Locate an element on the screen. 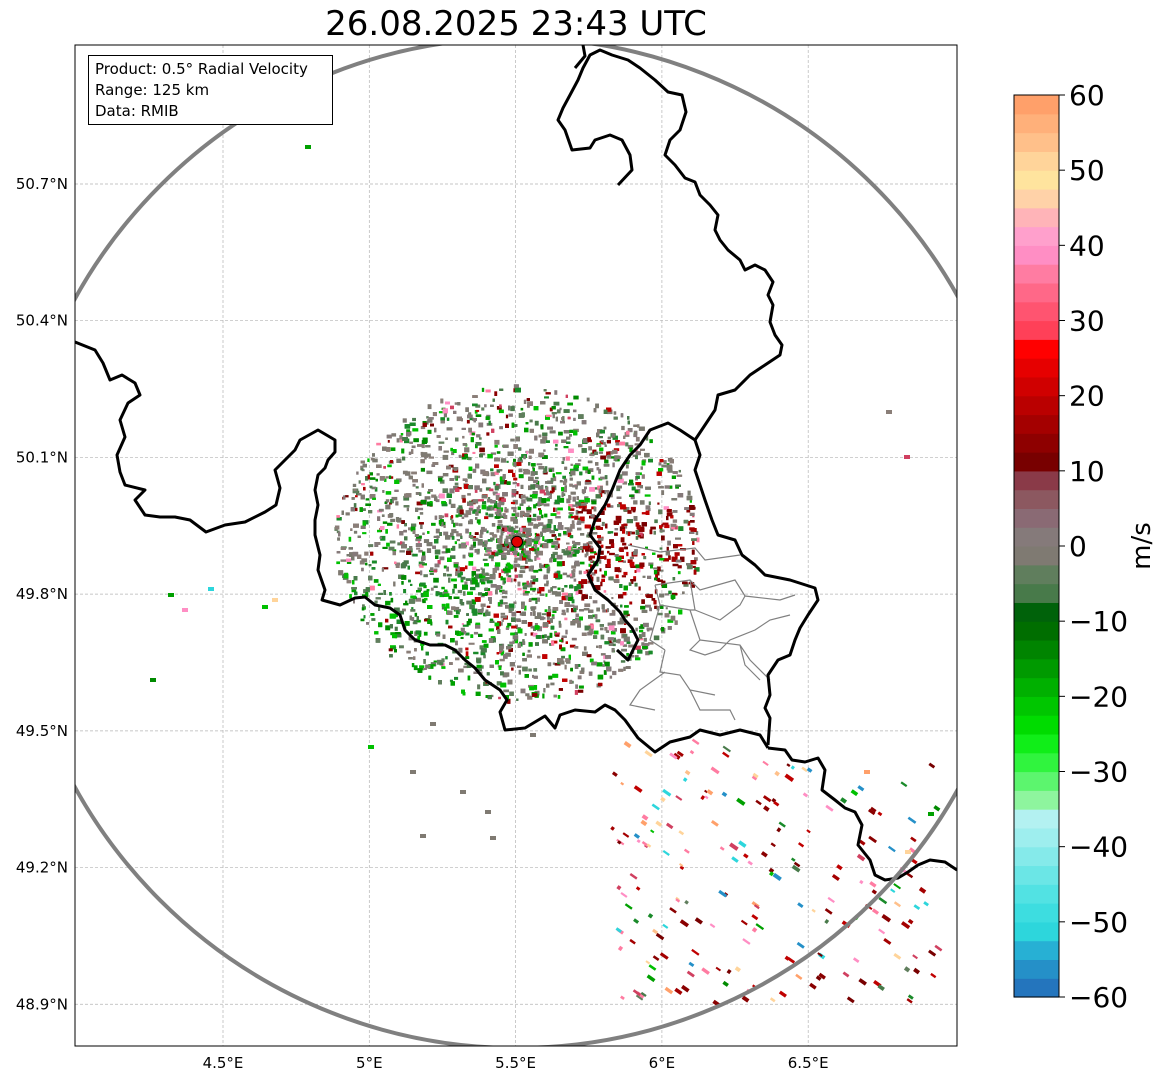 This screenshot has width=1171, height=1081. data-source-line: Data: RMIB is located at coordinates (137, 111).